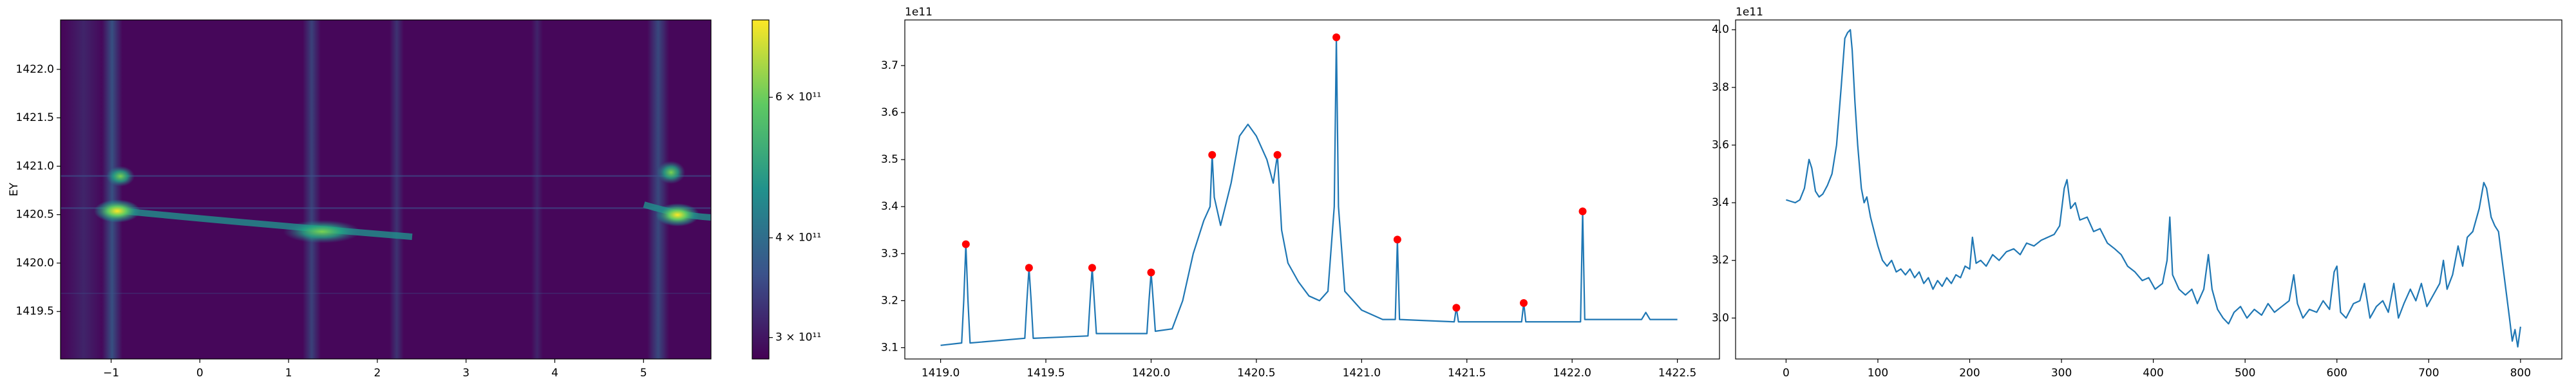 Image resolution: width=2576 pixels, height=386 pixels. Describe the element at coordinates (889, 65) in the screenshot. I see `y-tick-label: 3.7` at that location.